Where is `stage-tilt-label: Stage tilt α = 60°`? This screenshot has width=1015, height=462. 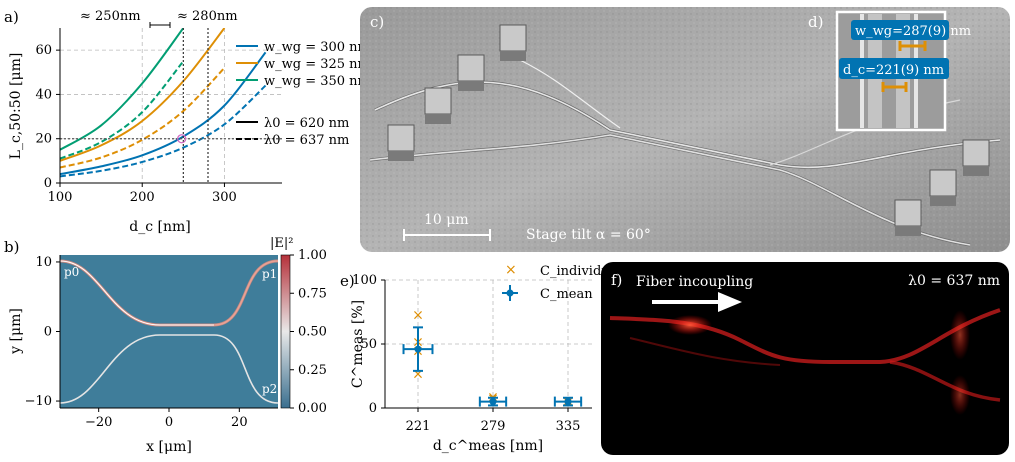
stage-tilt-label: Stage tilt α = 60° is located at coordinates (588, 235).